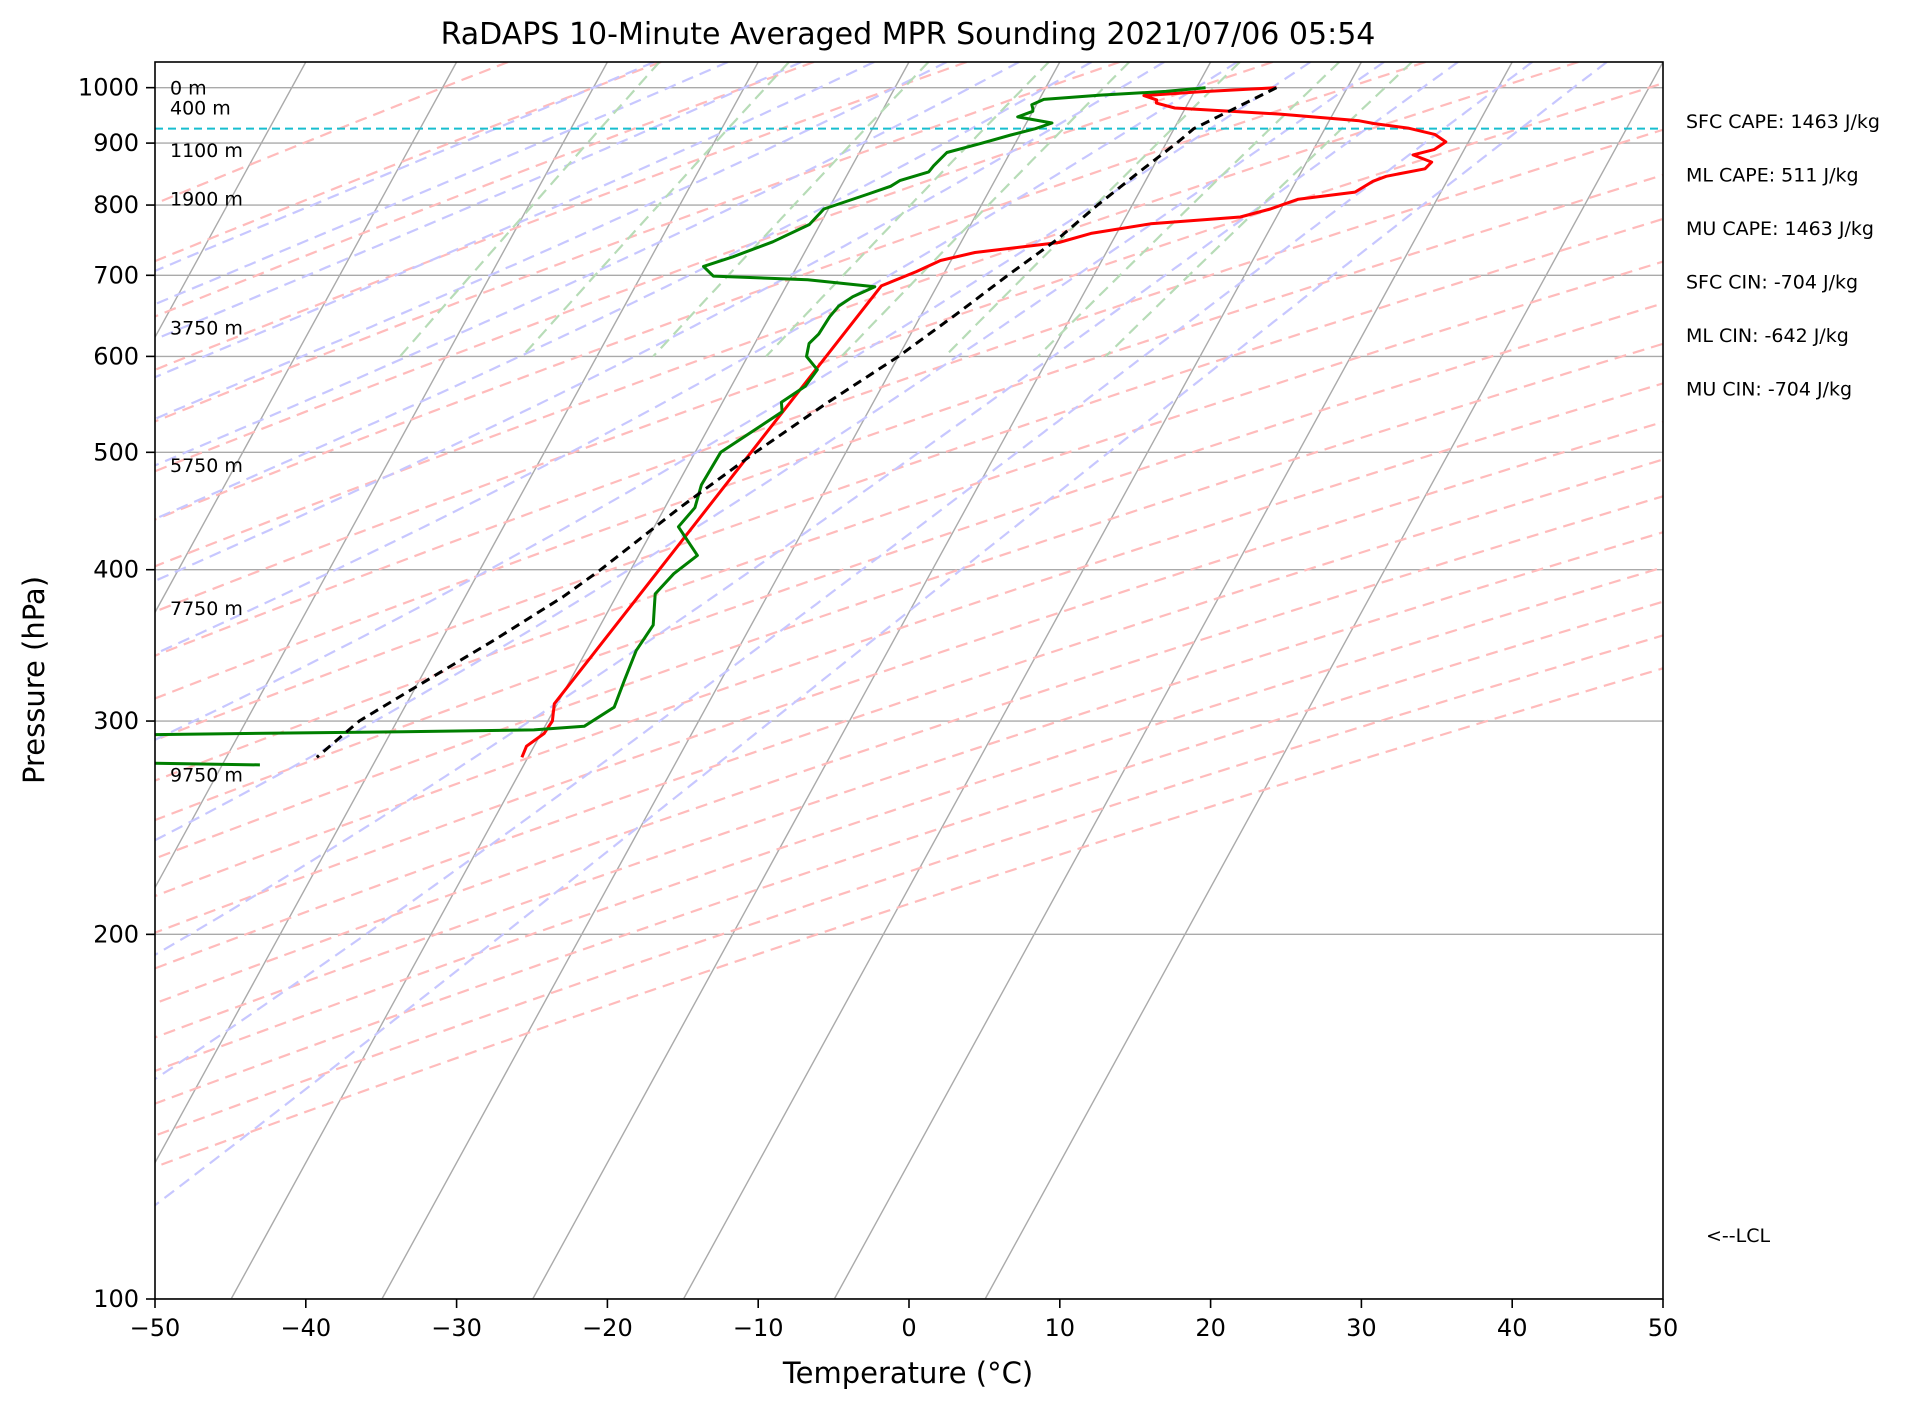 The width and height of the screenshot is (1925, 1406). I want to click on cape-cin-annotation: ML CAPE: 511 J/kg, so click(1772, 176).